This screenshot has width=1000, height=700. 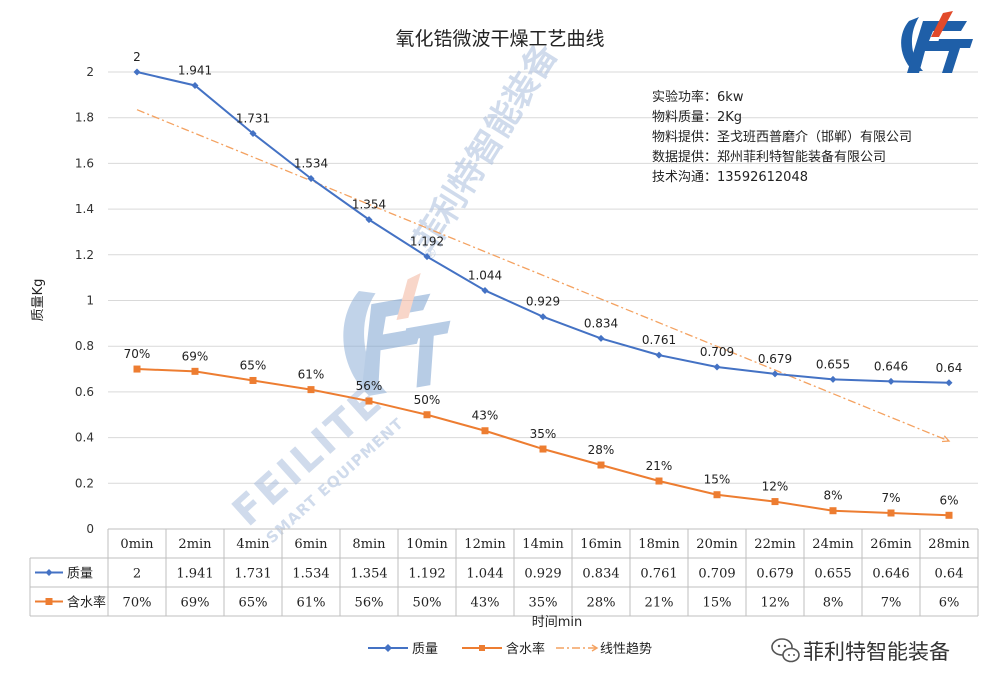 I want to click on table-row-label-mass: 质量, so click(x=80, y=574).